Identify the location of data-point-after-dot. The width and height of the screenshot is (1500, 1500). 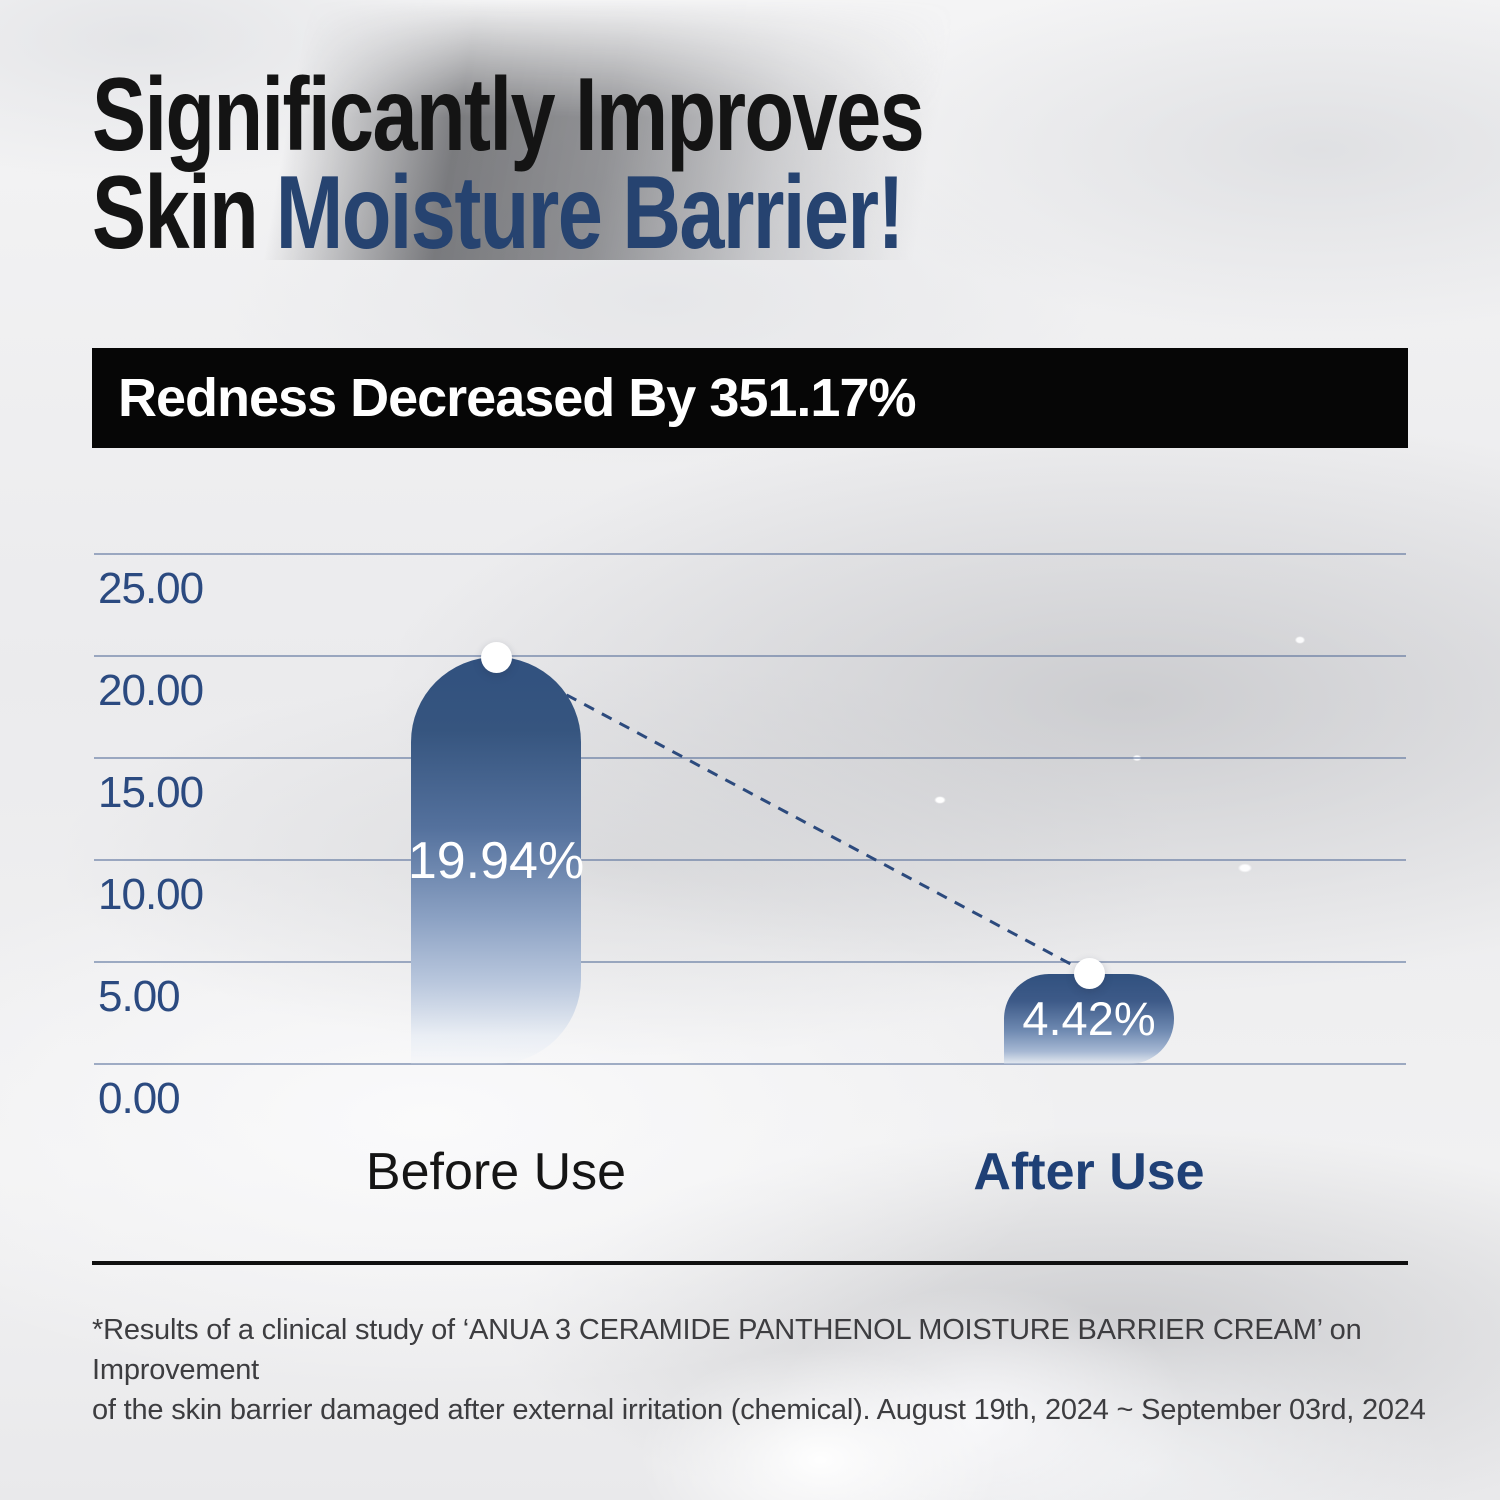
(1089, 974).